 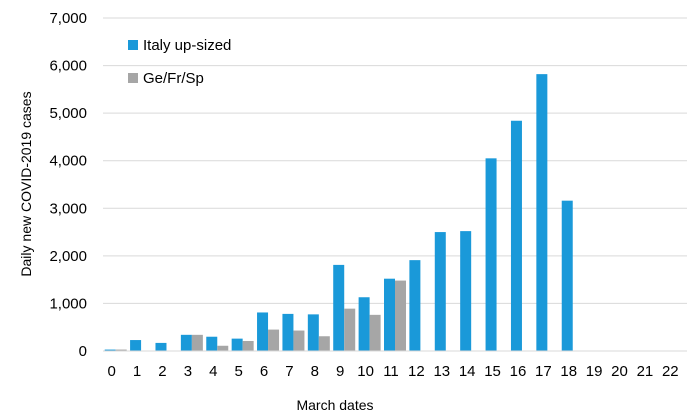 I want to click on legend-swatch-ge-fr-sp, so click(x=133, y=78).